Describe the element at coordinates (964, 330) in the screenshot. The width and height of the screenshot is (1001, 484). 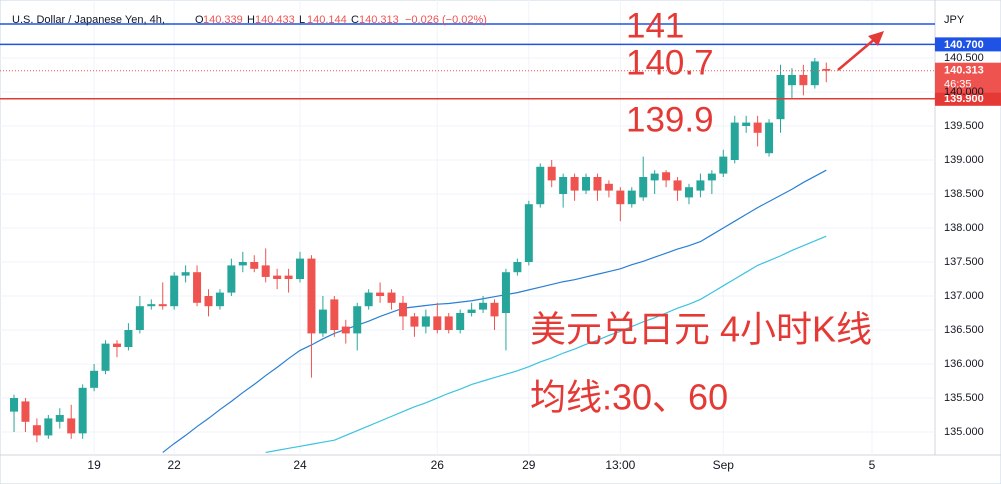
I see `y-tick-label: 136.500` at that location.